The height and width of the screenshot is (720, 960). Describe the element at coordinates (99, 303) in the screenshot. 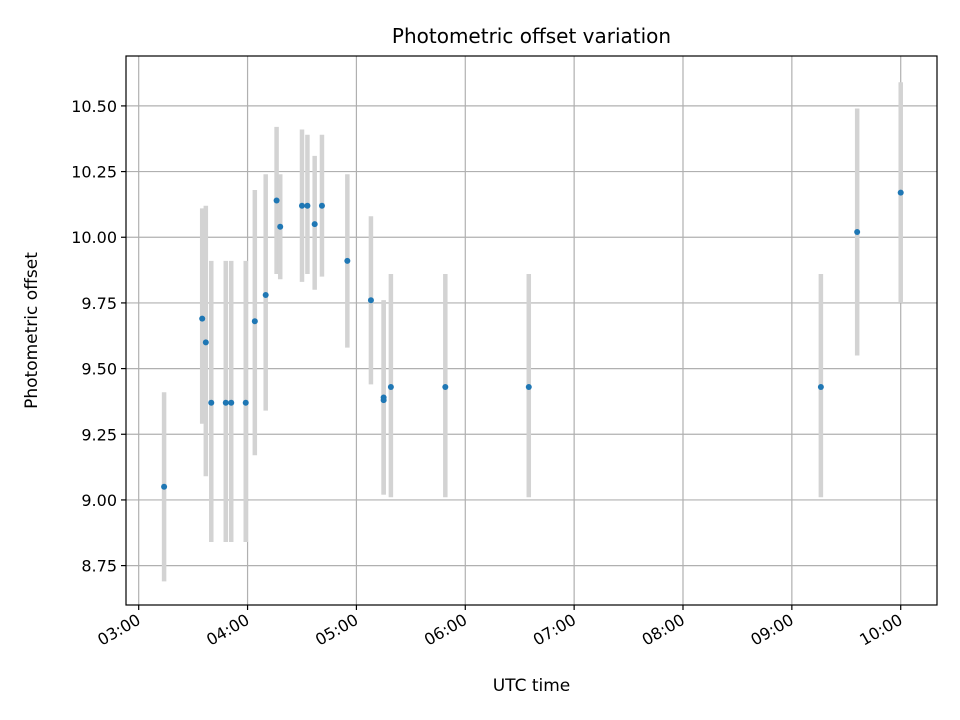

I see `y-tick-label: 9.75` at that location.